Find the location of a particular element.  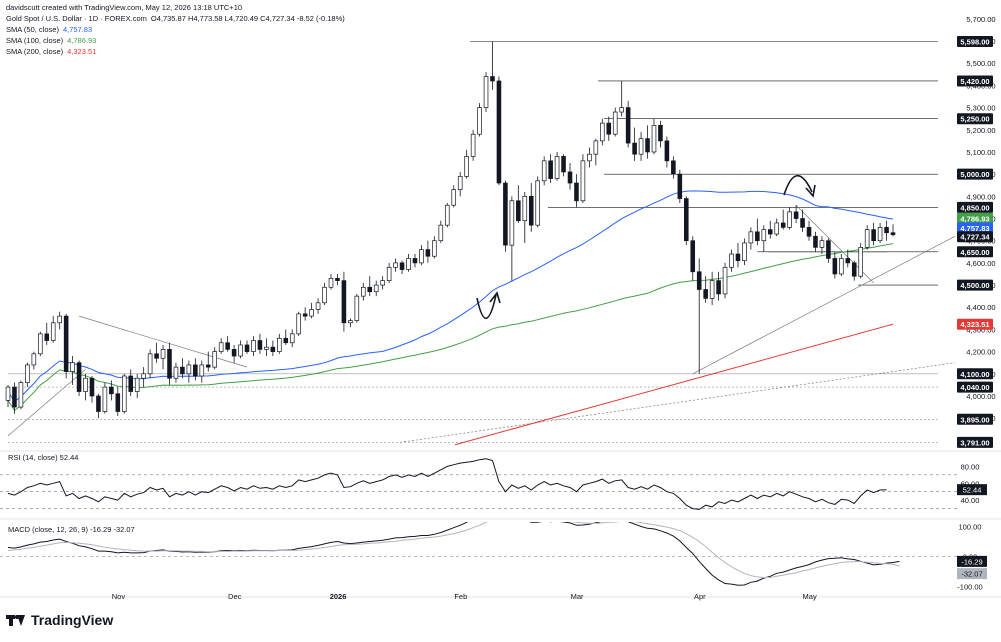

sma-200-legend: SMA (200, close) 4,323.51 is located at coordinates (53, 52).